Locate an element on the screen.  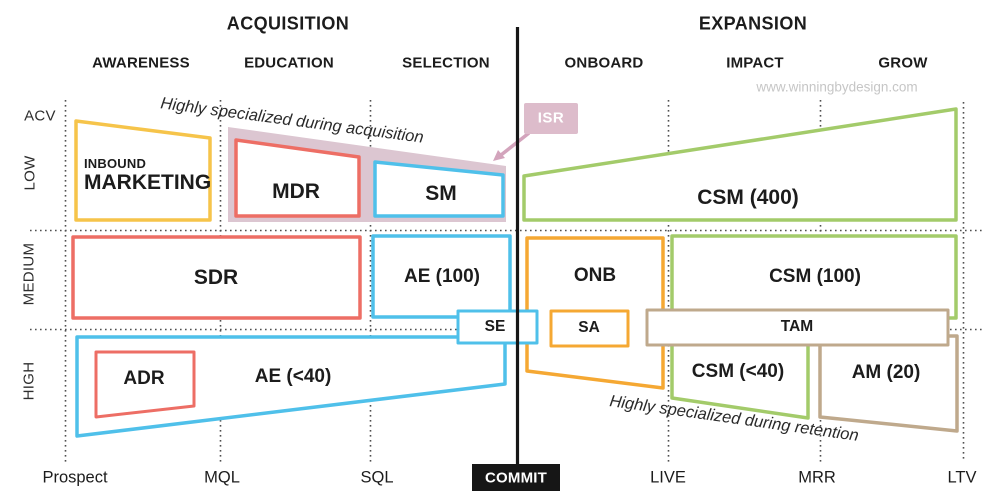
stage-header-grow: GROW is located at coordinates (903, 63).